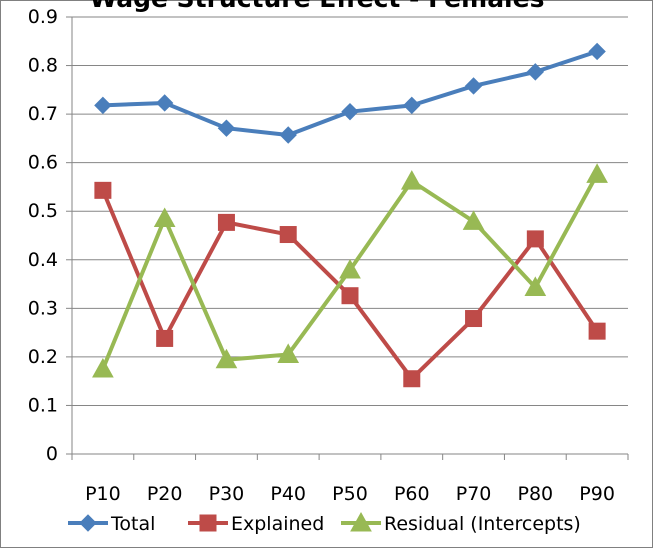 The image size is (653, 548). Describe the element at coordinates (474, 494) in the screenshot. I see `x-tick-label: P70` at that location.